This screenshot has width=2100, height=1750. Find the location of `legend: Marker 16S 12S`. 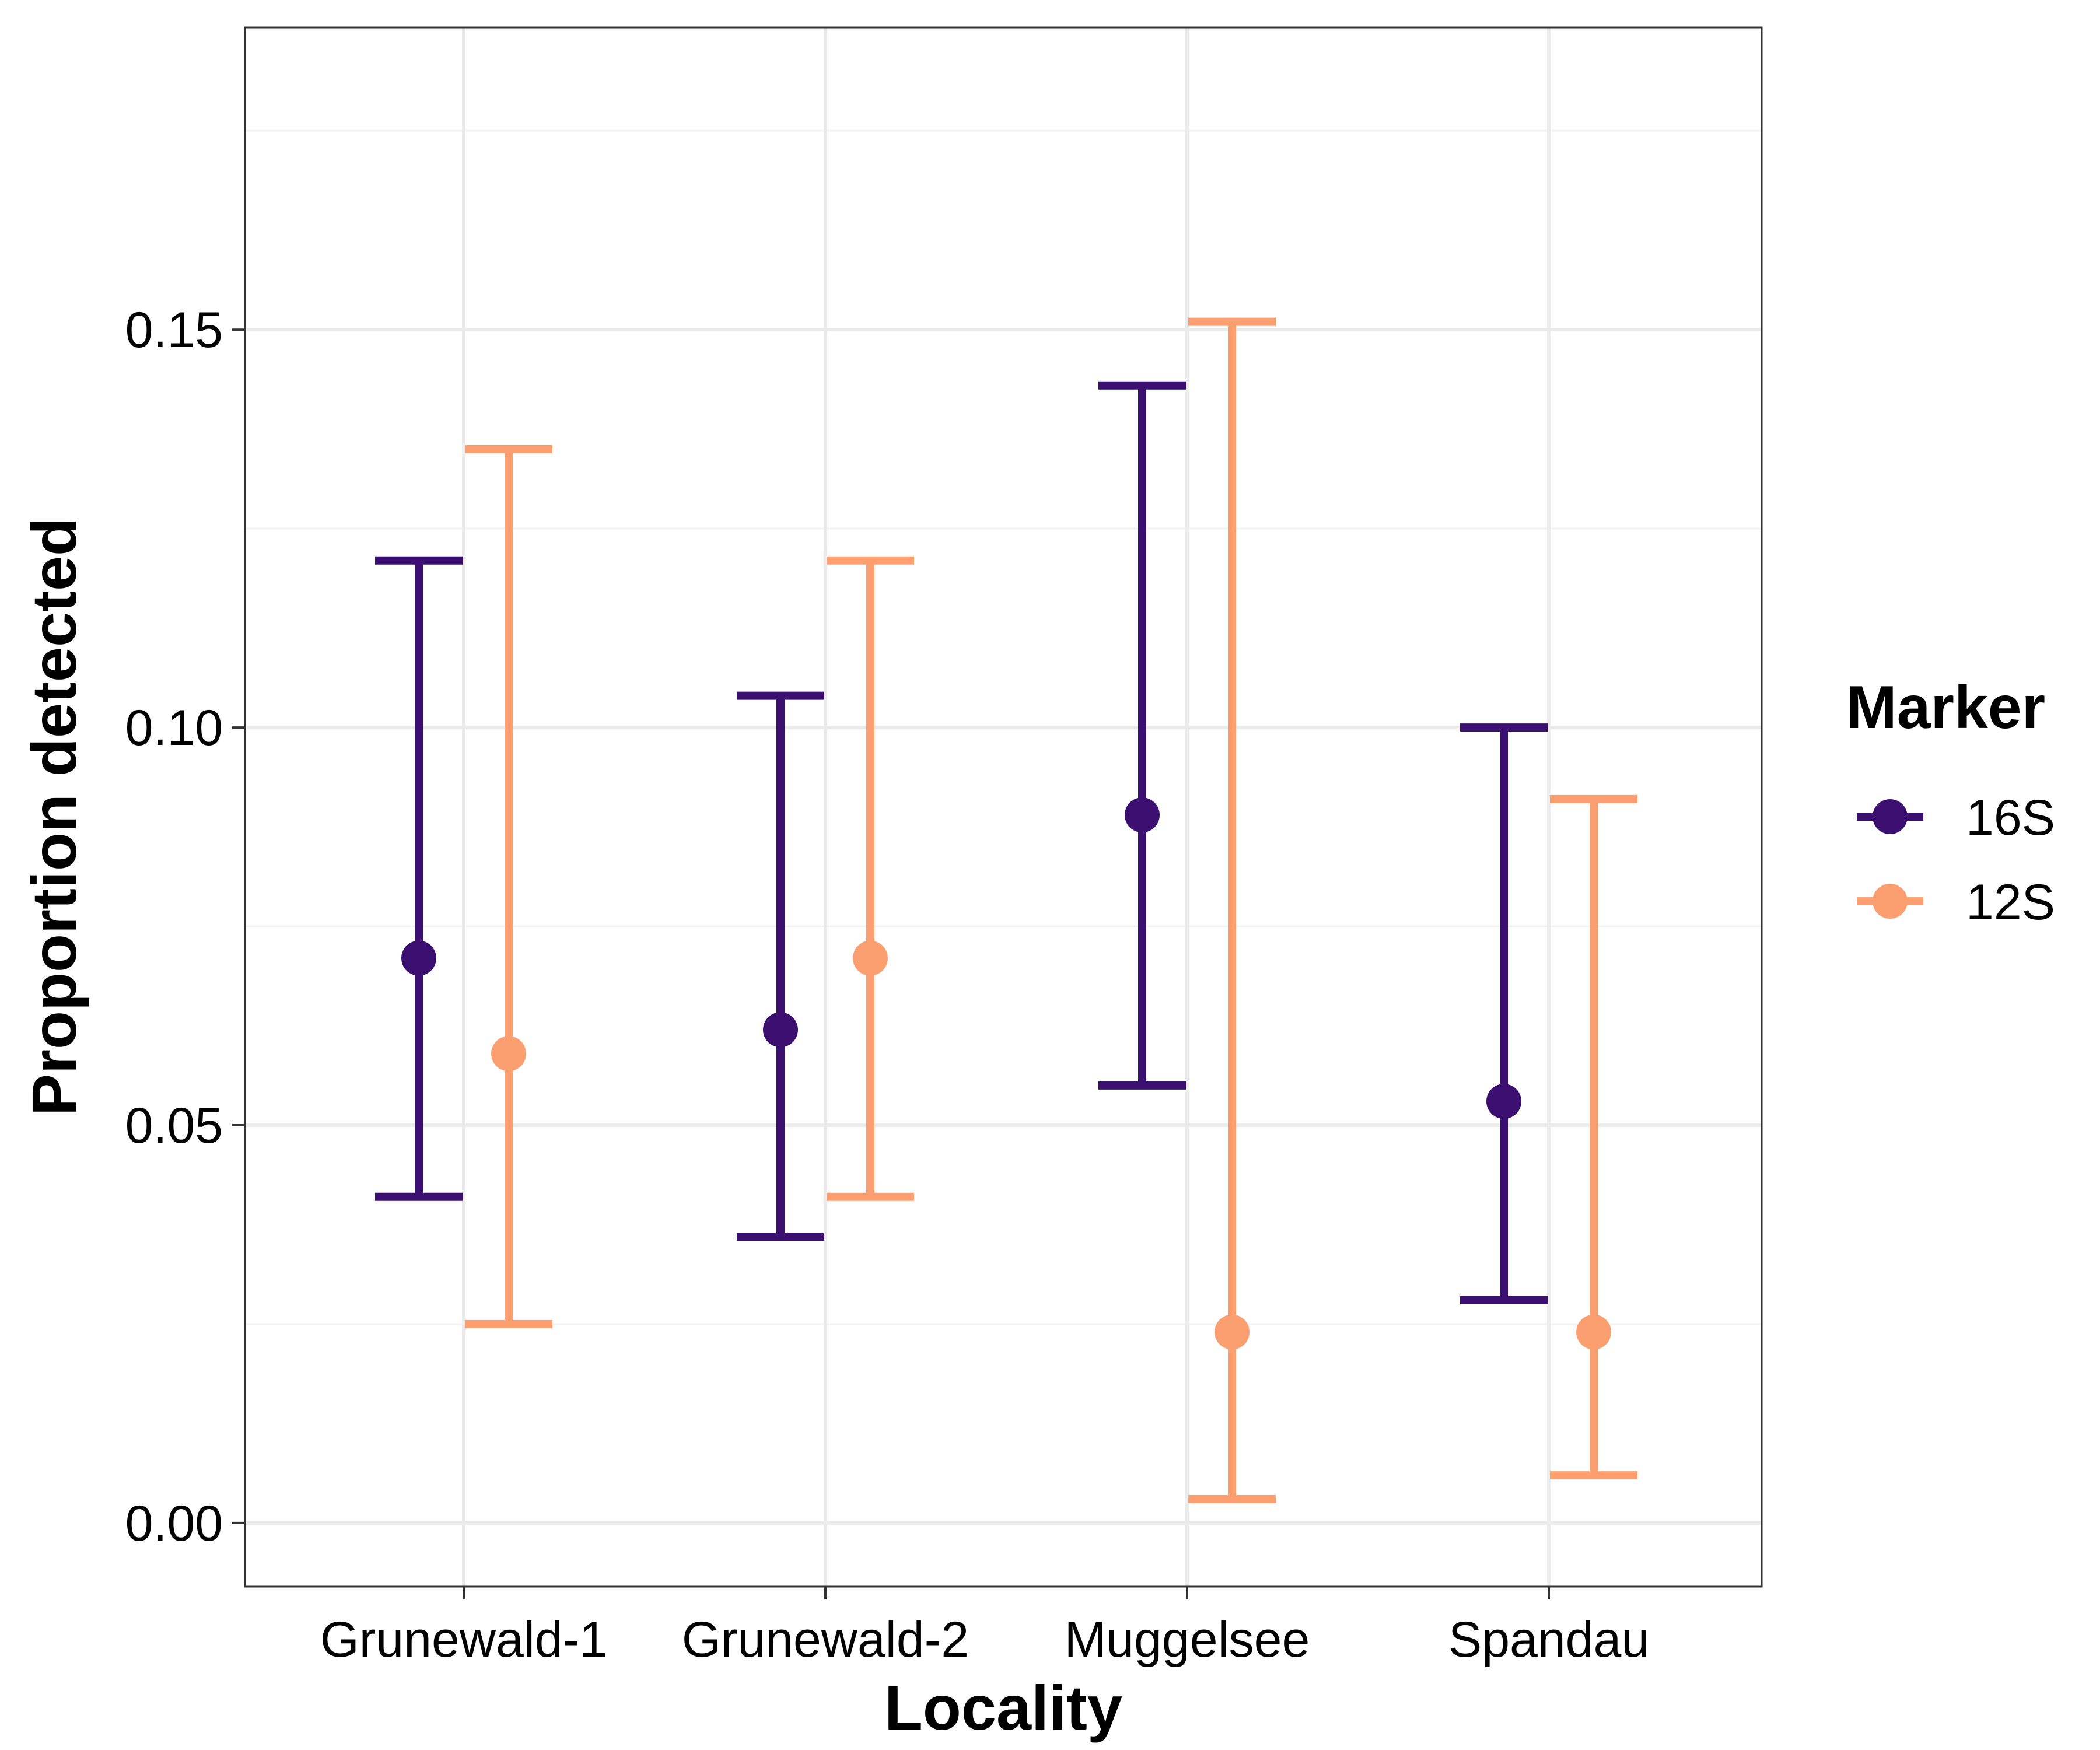

legend: Marker 16S 12S is located at coordinates (1950, 802).